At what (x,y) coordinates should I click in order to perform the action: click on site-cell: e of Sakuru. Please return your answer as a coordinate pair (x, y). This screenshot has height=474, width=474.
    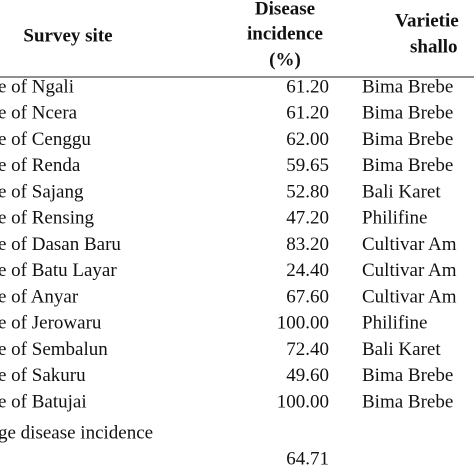
    Looking at the image, I should click on (43, 375).